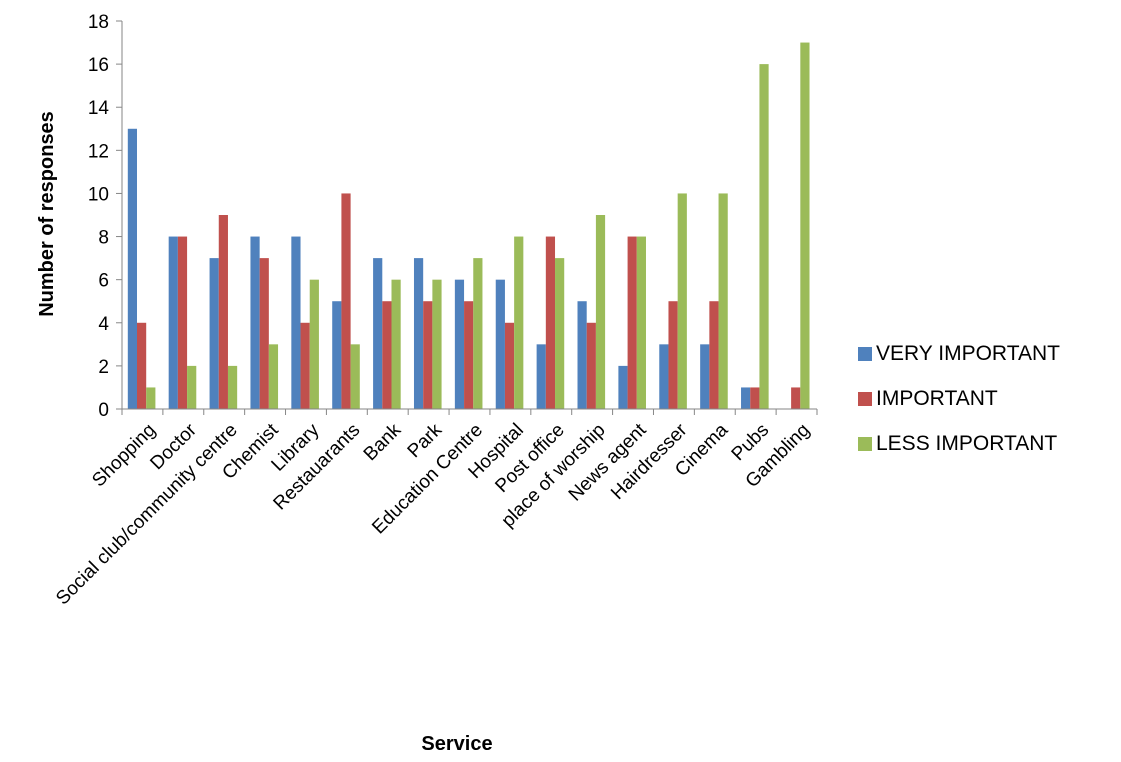 This screenshot has height=762, width=1121. I want to click on y-tick-label: 0, so click(103, 410).